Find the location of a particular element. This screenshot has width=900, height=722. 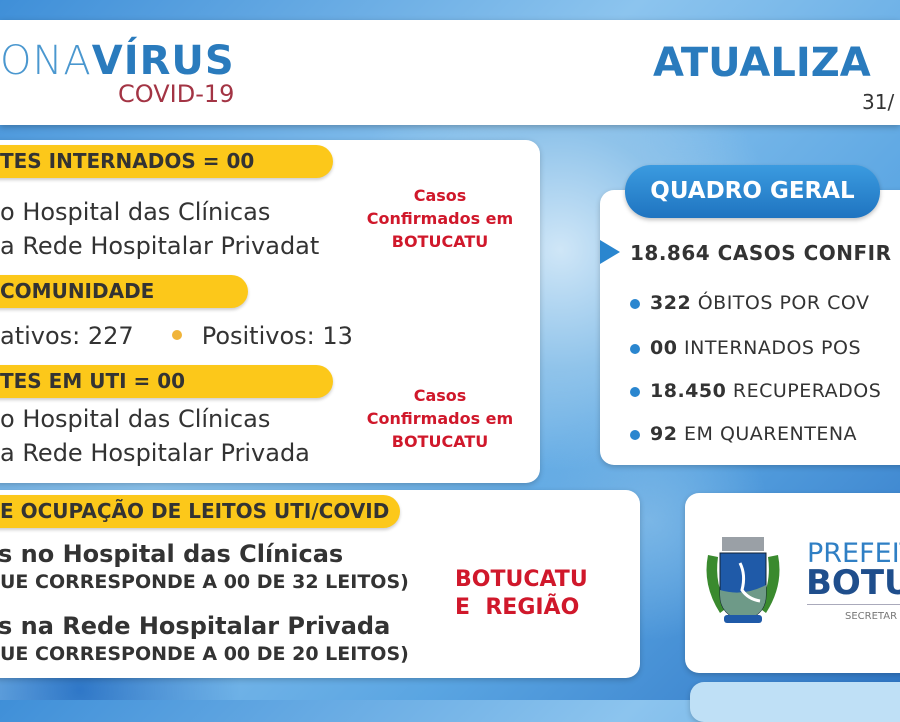

item-text: RECUPERADOS is located at coordinates (807, 391).